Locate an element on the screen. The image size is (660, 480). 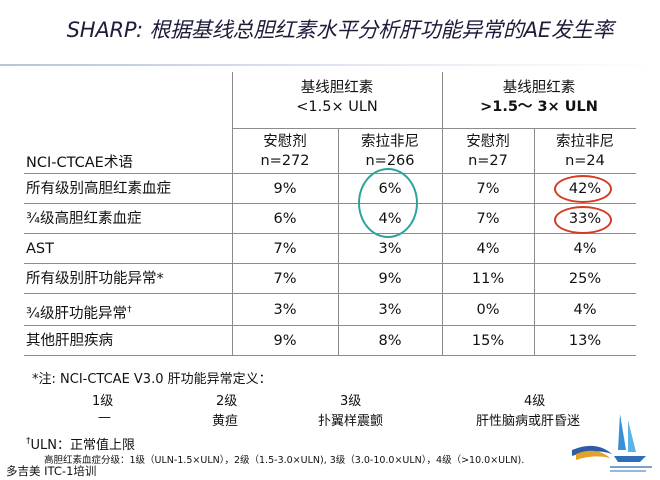
row-label-text: ¾级肝功能异常 is located at coordinates (77, 313).